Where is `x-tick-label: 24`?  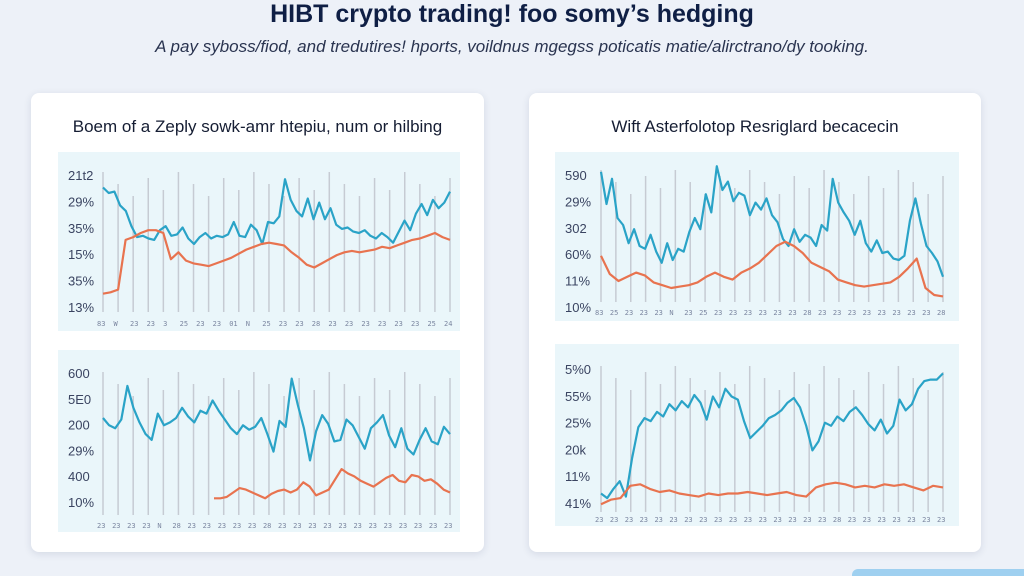 x-tick-label: 24 is located at coordinates (448, 324).